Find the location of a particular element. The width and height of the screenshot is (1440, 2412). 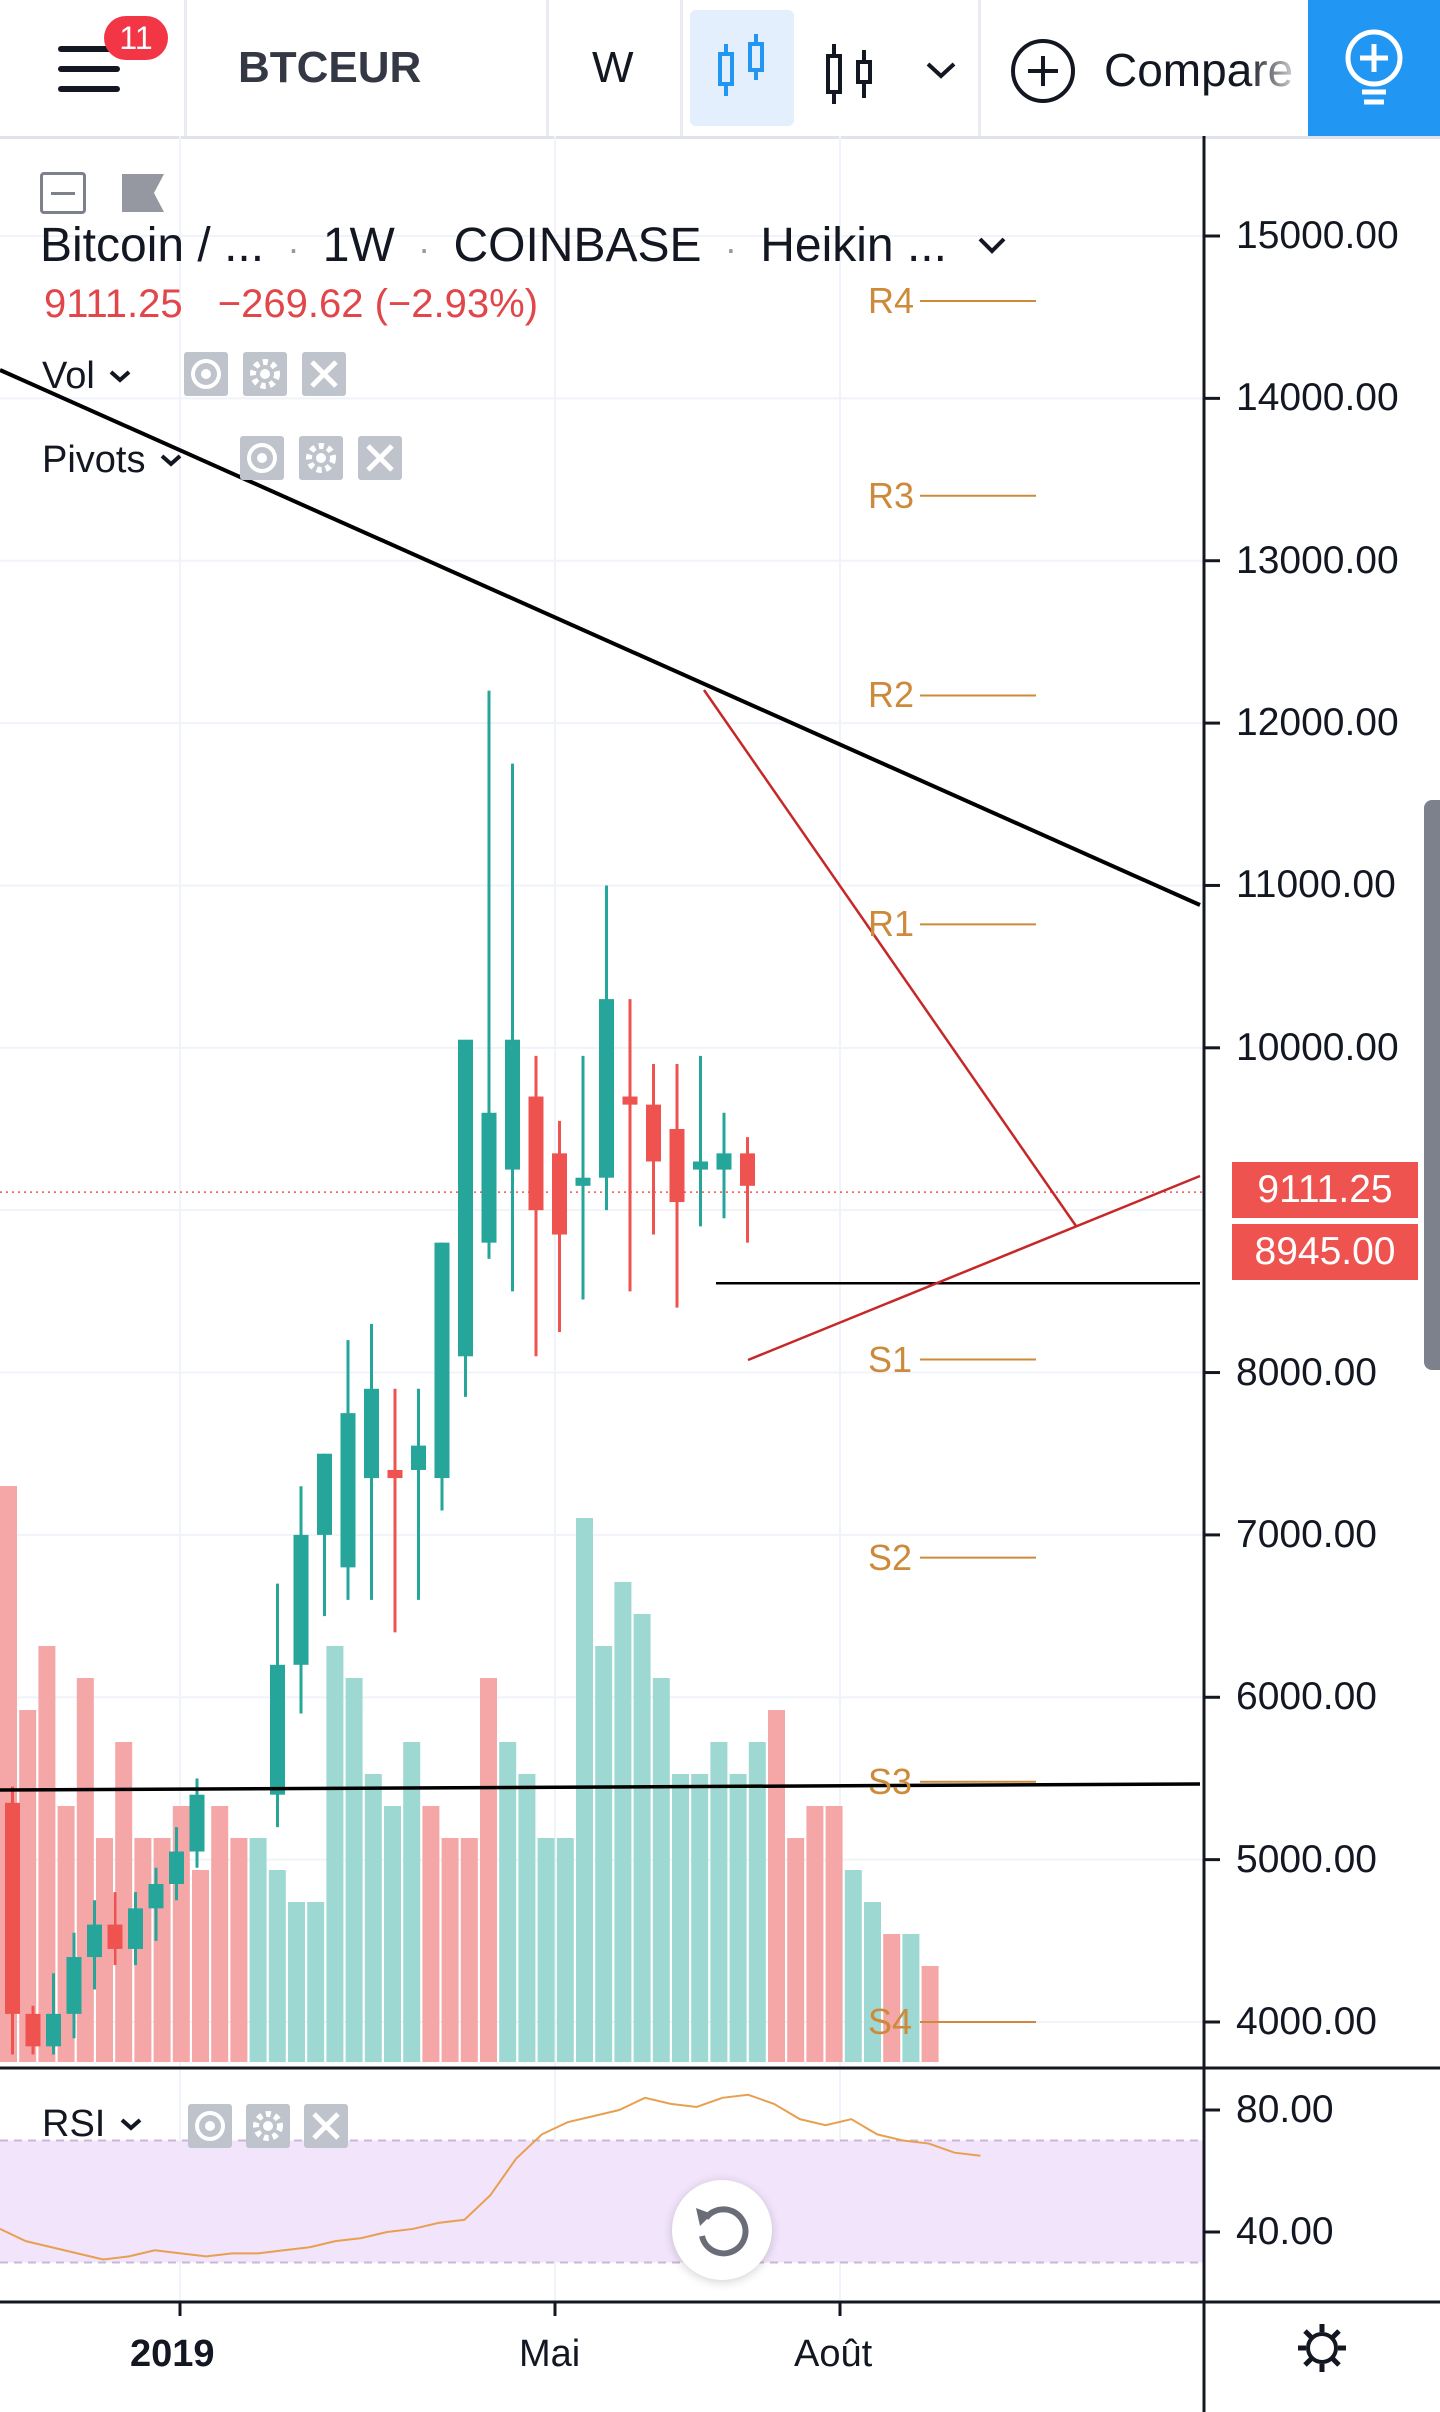

price-tick-label: 15000.00 is located at coordinates (1317, 235).